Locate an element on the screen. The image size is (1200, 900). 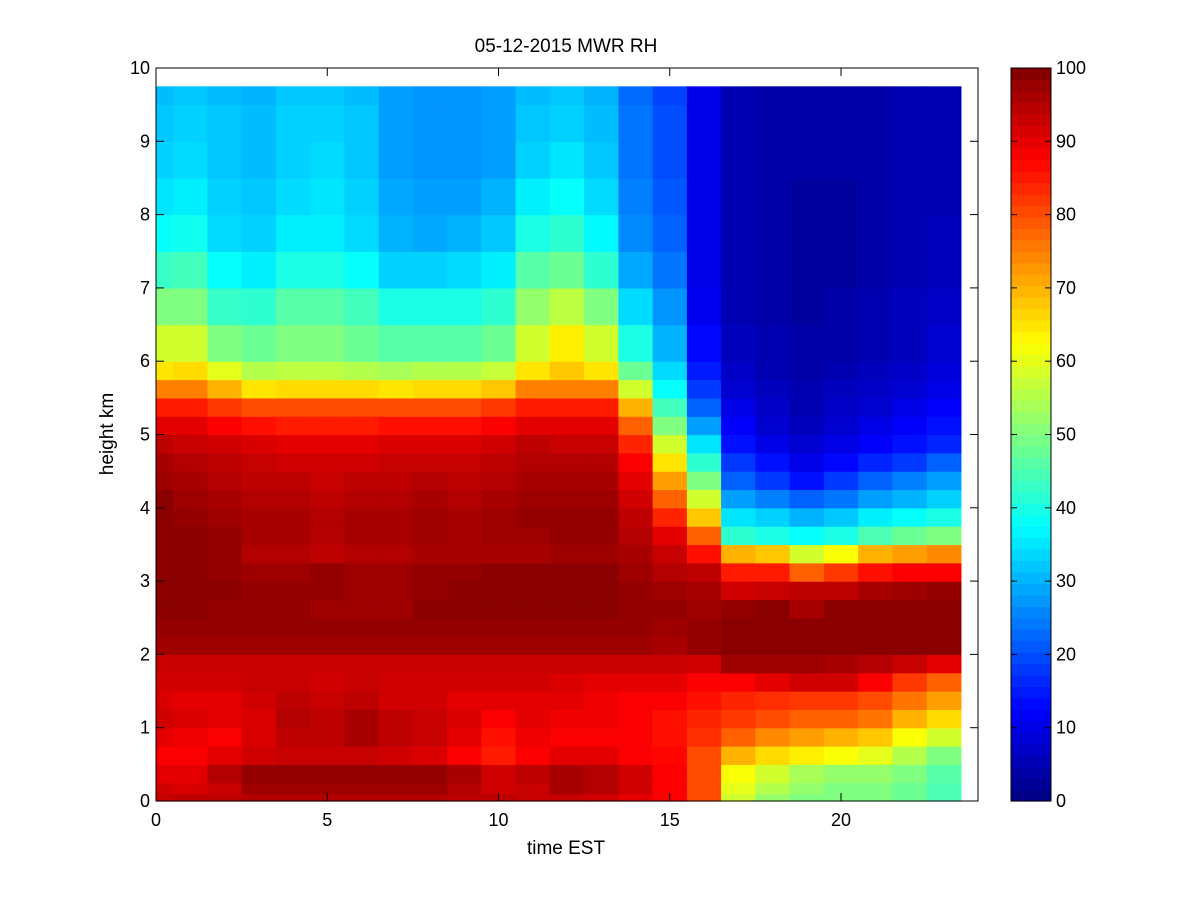
y-tick-label: 3 is located at coordinates (145, 581).